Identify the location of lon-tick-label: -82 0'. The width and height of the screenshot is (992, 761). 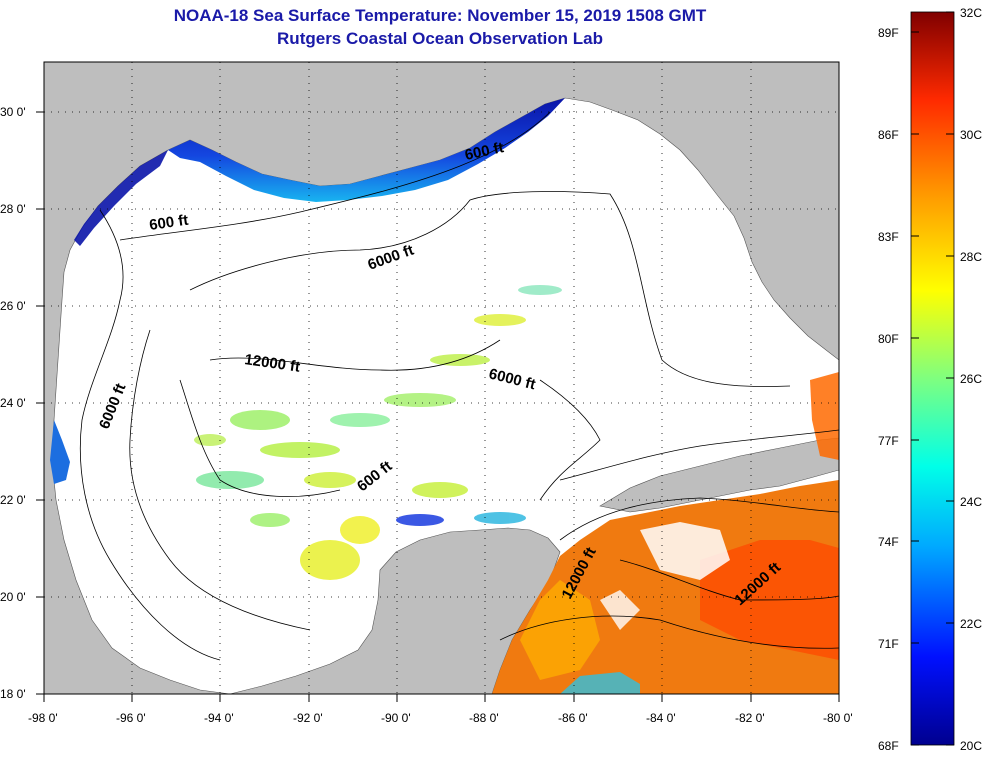
(750, 718).